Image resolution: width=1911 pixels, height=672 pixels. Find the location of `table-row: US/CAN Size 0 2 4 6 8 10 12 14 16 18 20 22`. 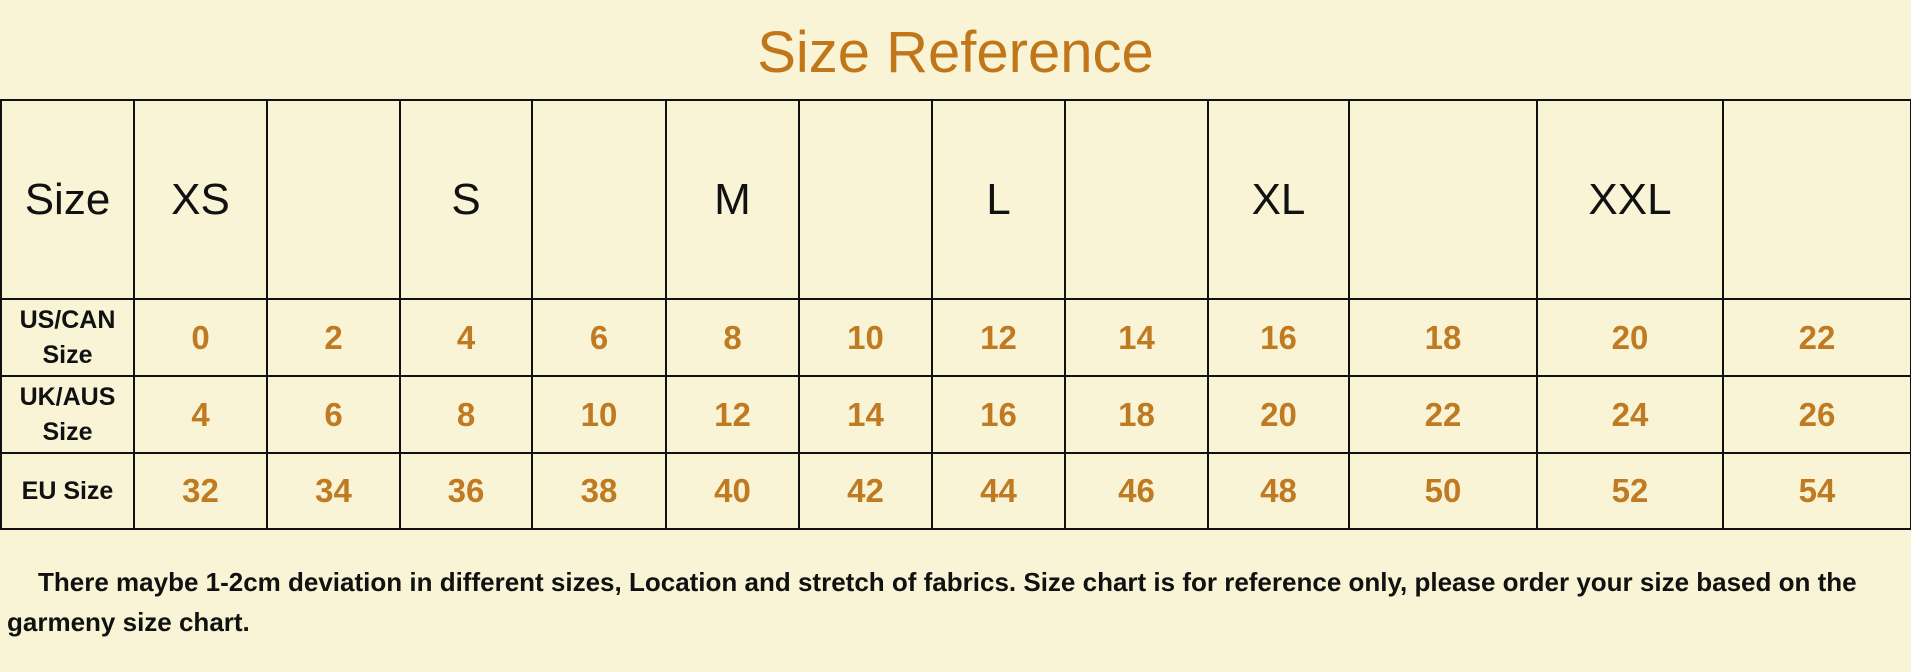

table-row: US/CAN Size 0 2 4 6 8 10 12 14 16 18 20 22 is located at coordinates (955, 337).